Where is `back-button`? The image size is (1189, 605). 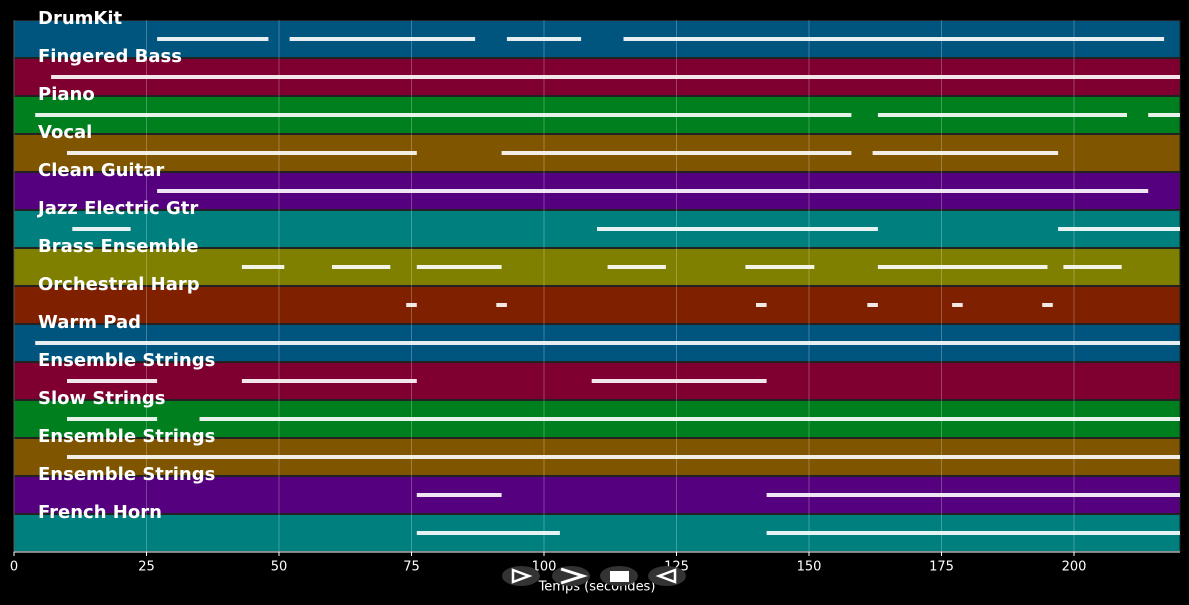 back-button is located at coordinates (667, 576).